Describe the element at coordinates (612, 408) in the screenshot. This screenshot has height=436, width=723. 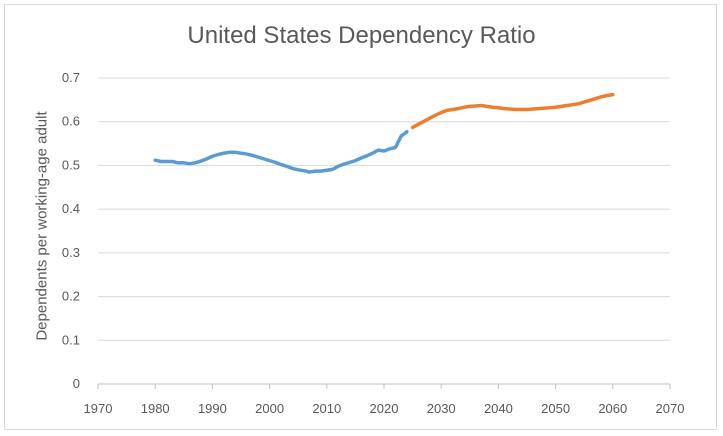
I see `x-tick-label: 2060` at that location.